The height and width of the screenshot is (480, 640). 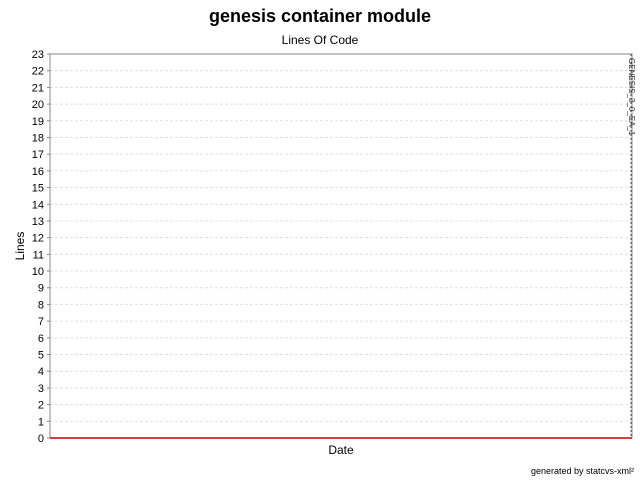 I want to click on y-tick-label: 11, so click(x=38, y=255).